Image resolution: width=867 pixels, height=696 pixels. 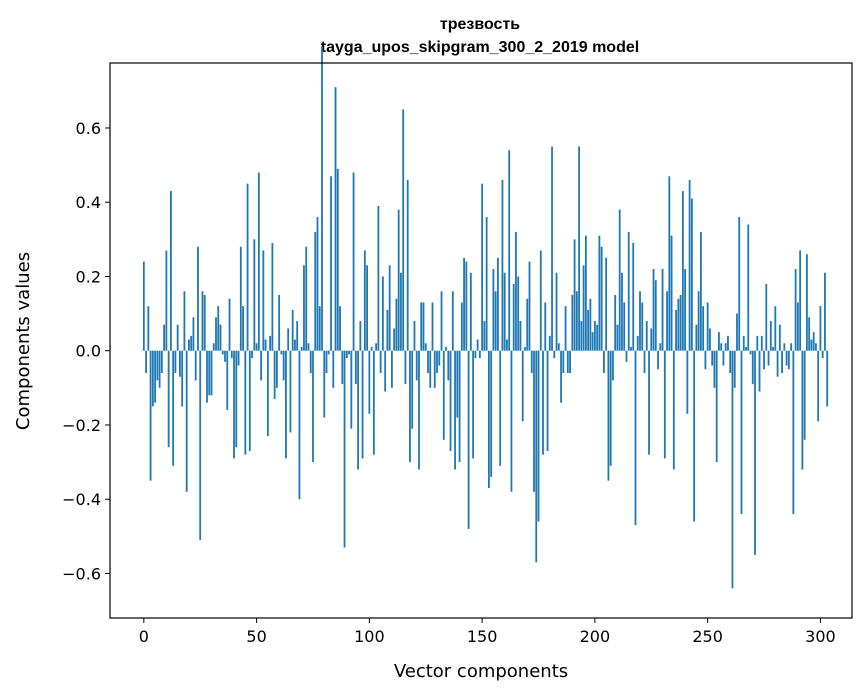 What do you see at coordinates (480, 24) in the screenshot?
I see `chart-title: трезвость` at bounding box center [480, 24].